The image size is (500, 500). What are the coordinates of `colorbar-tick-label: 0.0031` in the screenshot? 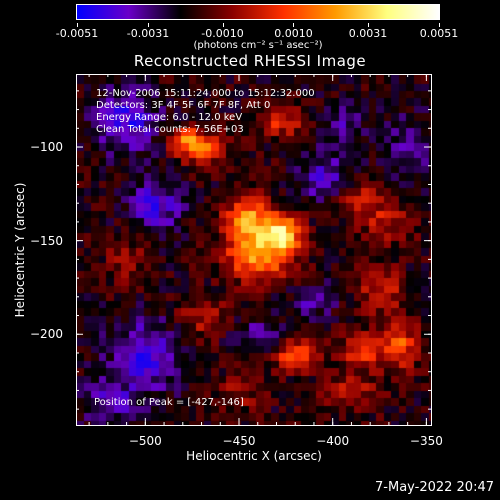 It's located at (368, 33).